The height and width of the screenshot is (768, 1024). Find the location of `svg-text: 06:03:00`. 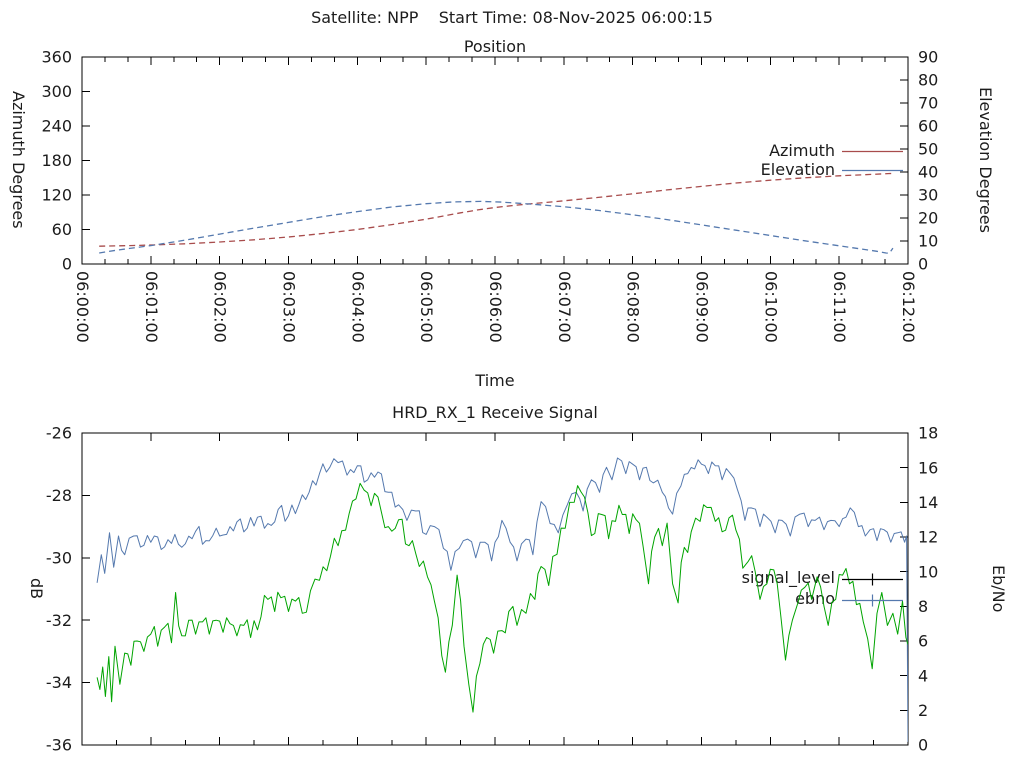

svg-text: 06:03:00 is located at coordinates (289, 307).